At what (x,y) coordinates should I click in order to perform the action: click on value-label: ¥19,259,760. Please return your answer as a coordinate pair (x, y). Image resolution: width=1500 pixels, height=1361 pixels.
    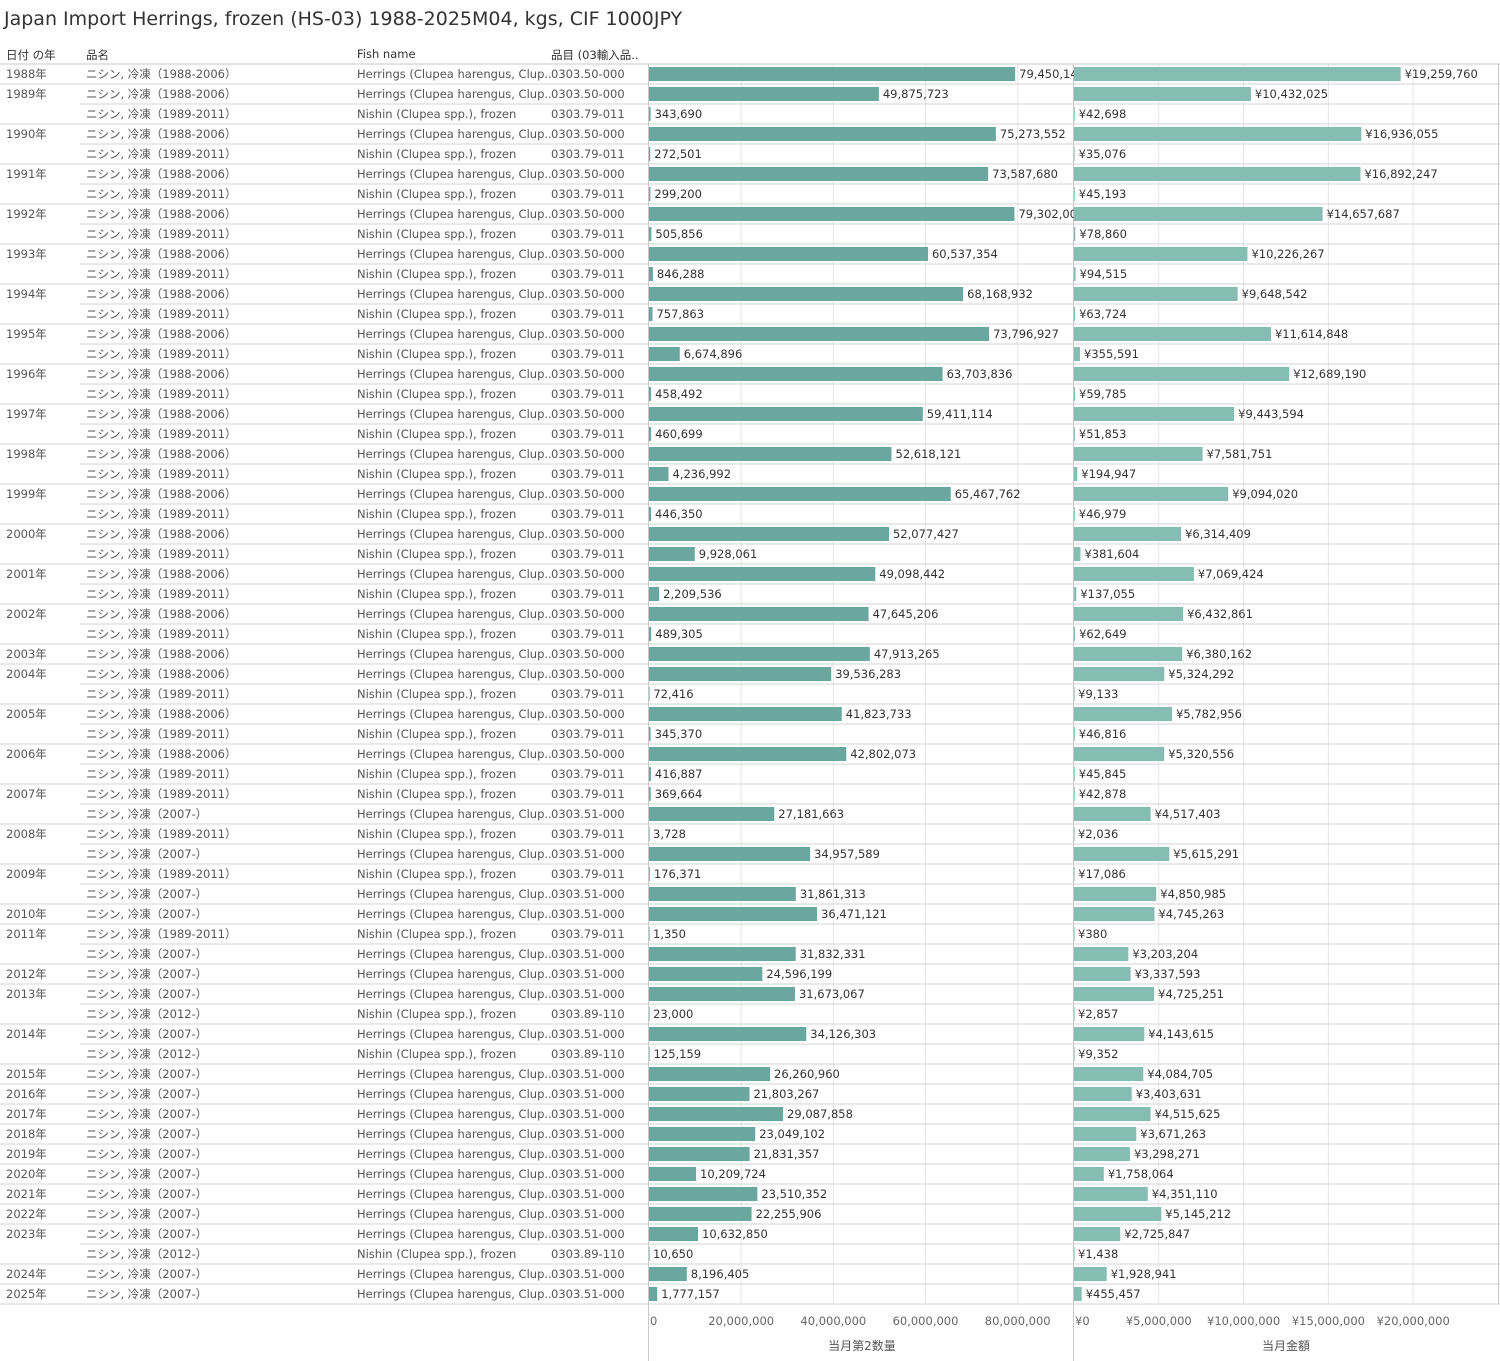
    Looking at the image, I should click on (1441, 74).